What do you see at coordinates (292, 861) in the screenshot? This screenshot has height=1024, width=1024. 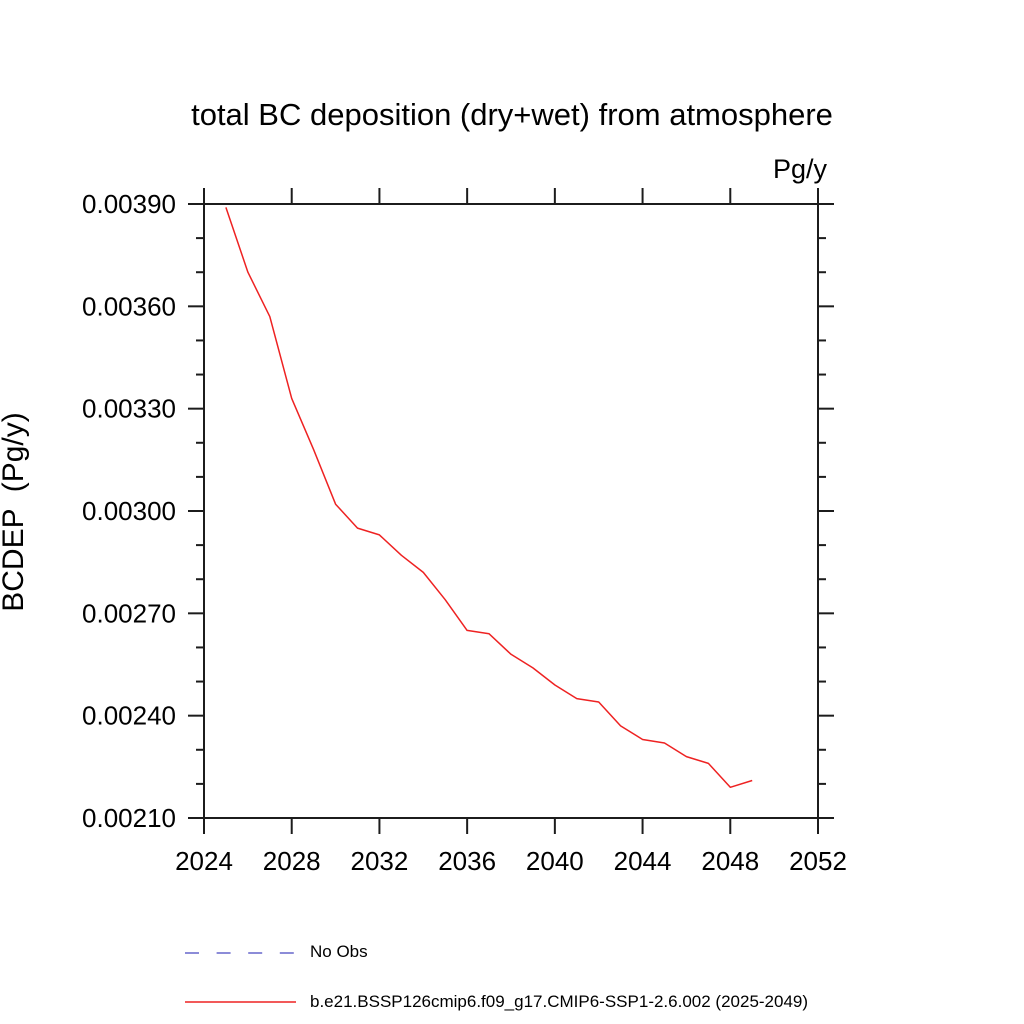 I see `x-tick-label: 2028` at bounding box center [292, 861].